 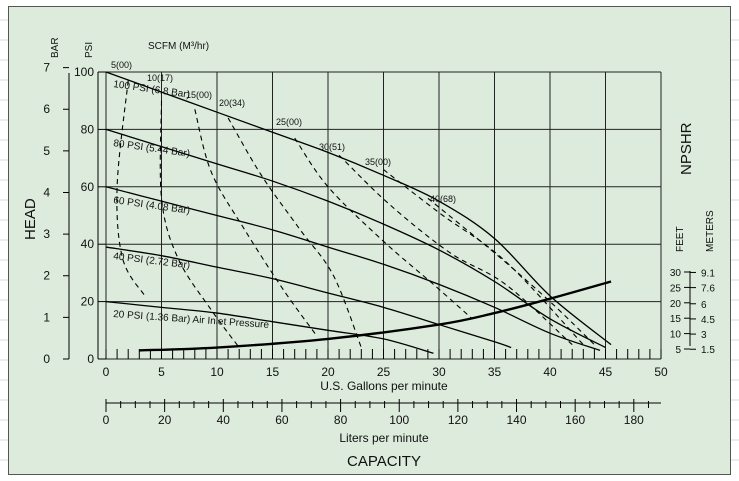 I want to click on gpm-tick-label: 5, so click(x=161, y=372).